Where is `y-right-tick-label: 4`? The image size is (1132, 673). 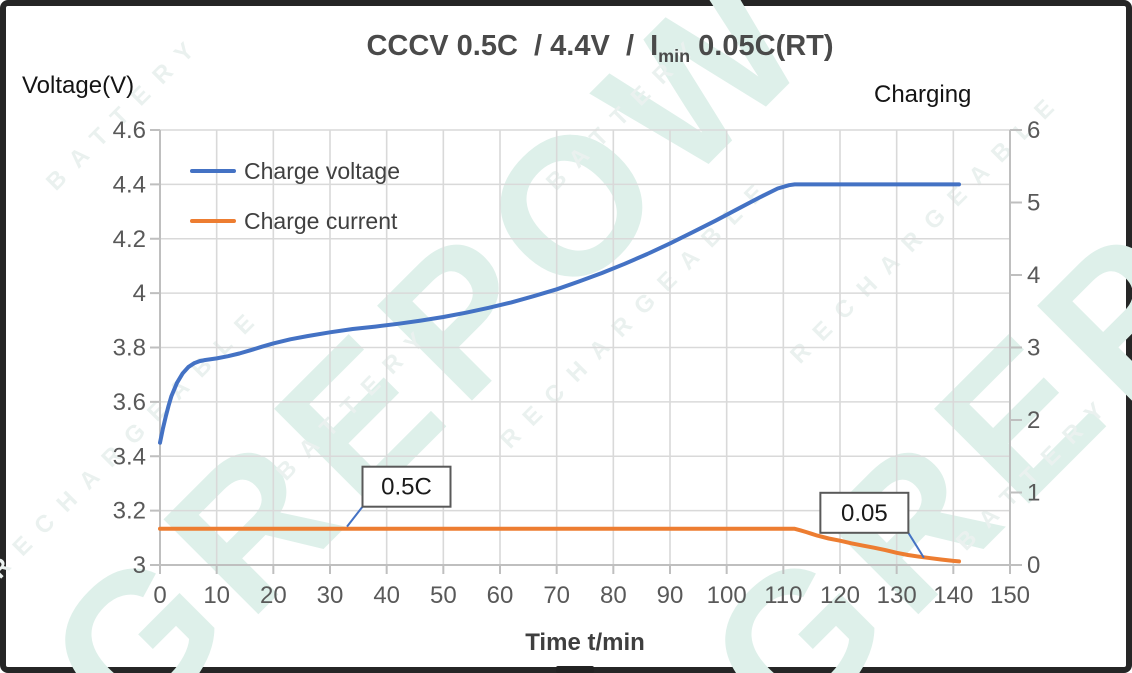
y-right-tick-label: 4 is located at coordinates (1033, 275).